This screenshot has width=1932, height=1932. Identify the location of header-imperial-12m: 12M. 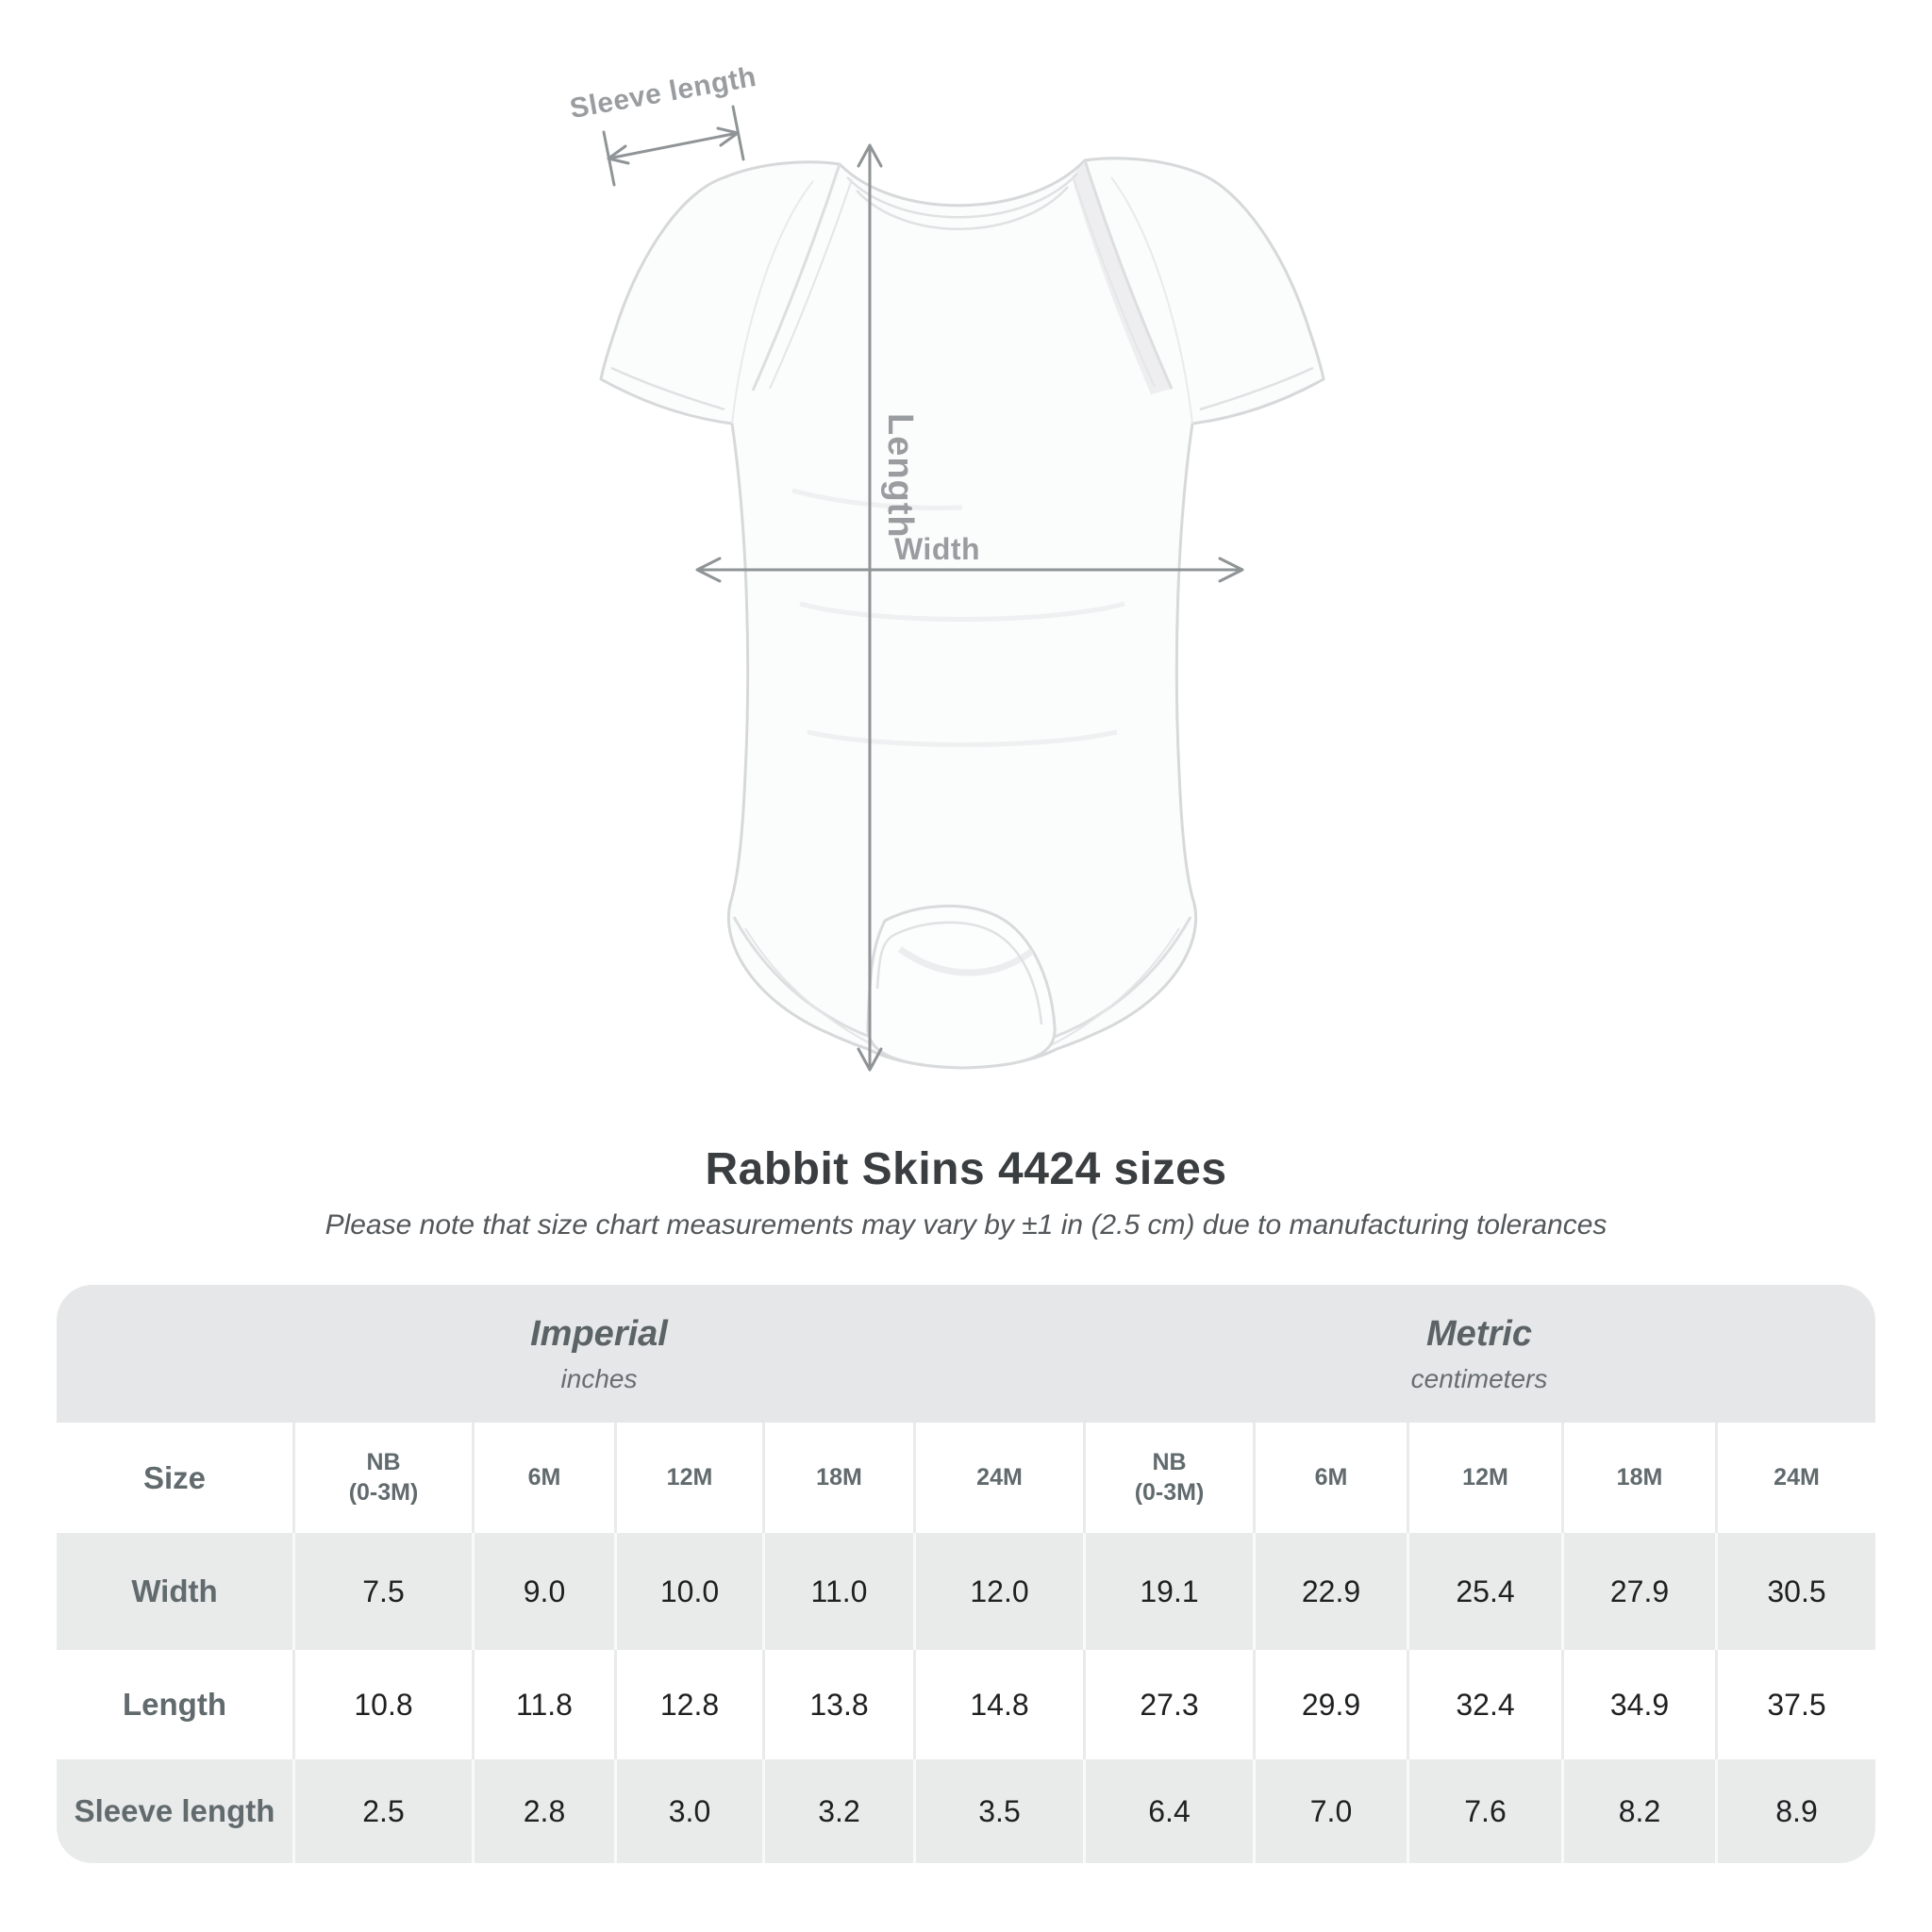
(688, 1478).